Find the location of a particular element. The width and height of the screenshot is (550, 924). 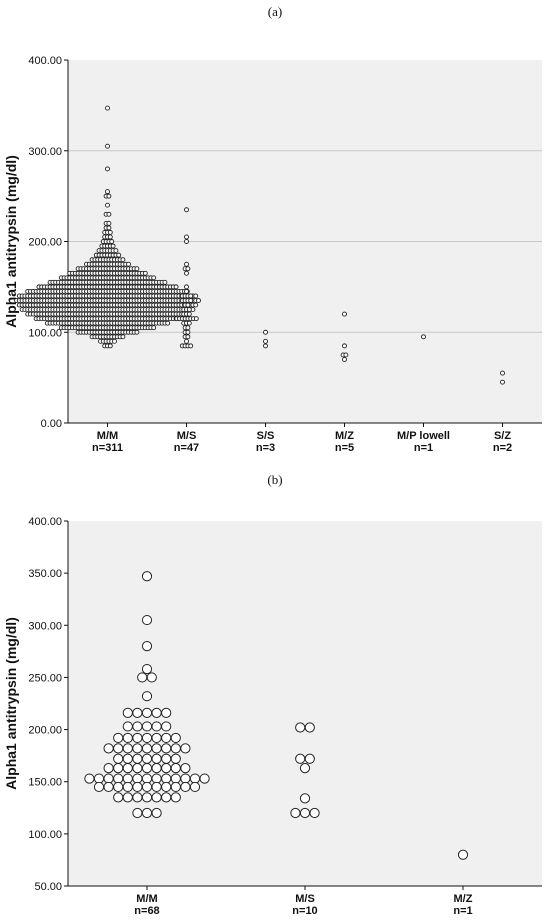

a-ytick-label: 0.00 is located at coordinates (51, 424).